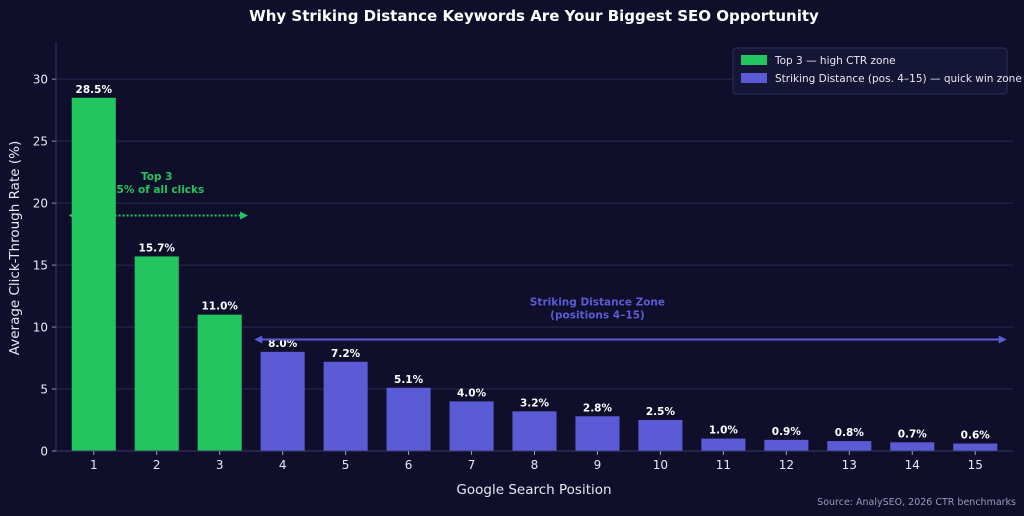  I want to click on bar-value-label: 28.5%, so click(94, 90).